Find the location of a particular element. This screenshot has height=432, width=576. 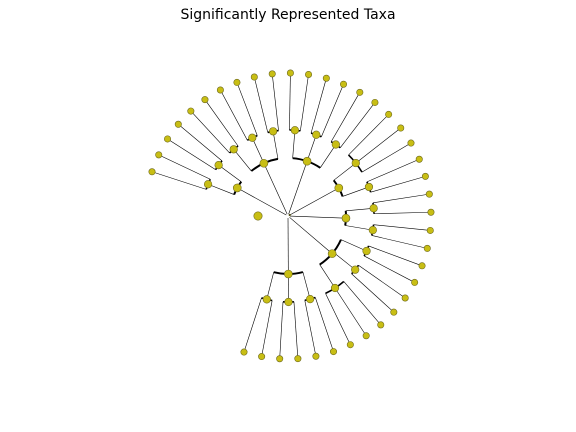

chart-title: Significantly Represented Taxa is located at coordinates (288, 15).